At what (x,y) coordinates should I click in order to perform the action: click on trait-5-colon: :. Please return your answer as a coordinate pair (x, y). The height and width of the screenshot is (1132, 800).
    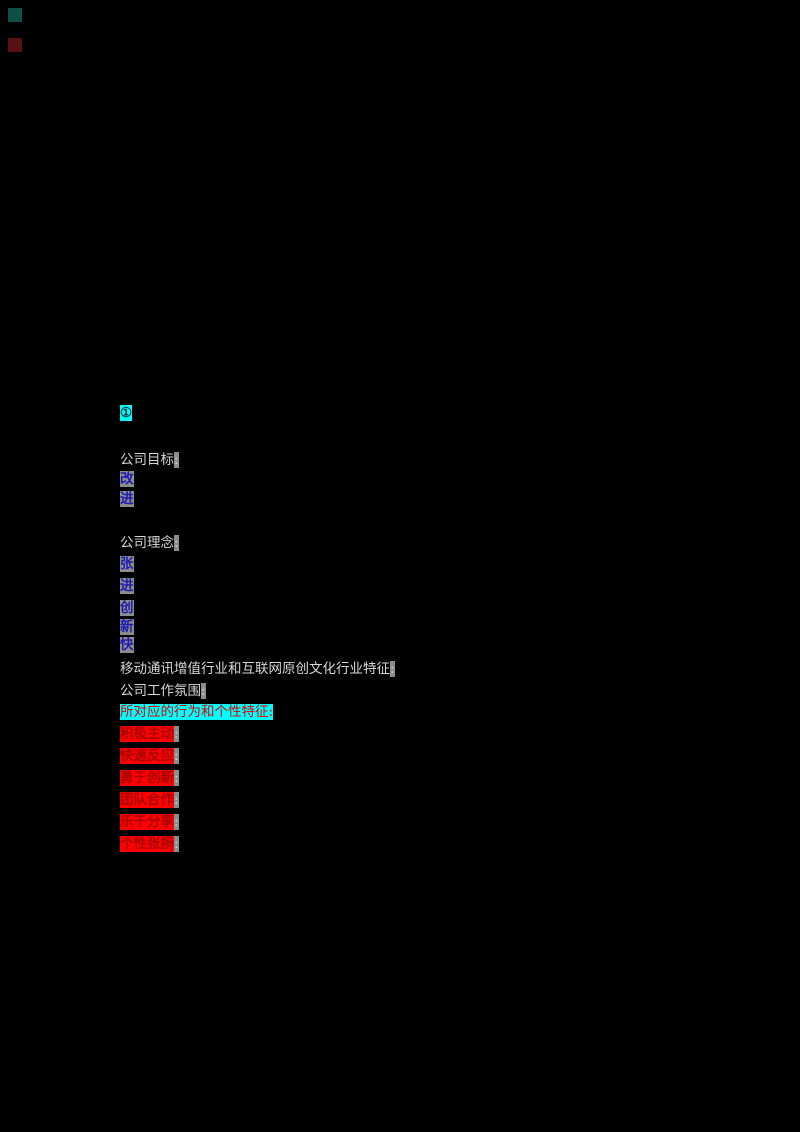
    Looking at the image, I should click on (176, 822).